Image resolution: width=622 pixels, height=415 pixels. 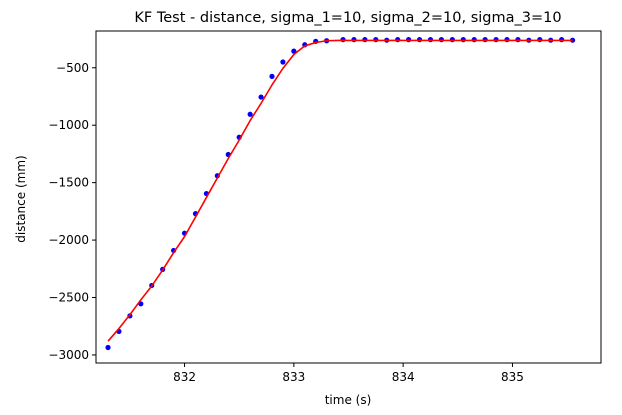 What do you see at coordinates (68, 240) in the screenshot?
I see `y-tick-label: −2000` at bounding box center [68, 240].